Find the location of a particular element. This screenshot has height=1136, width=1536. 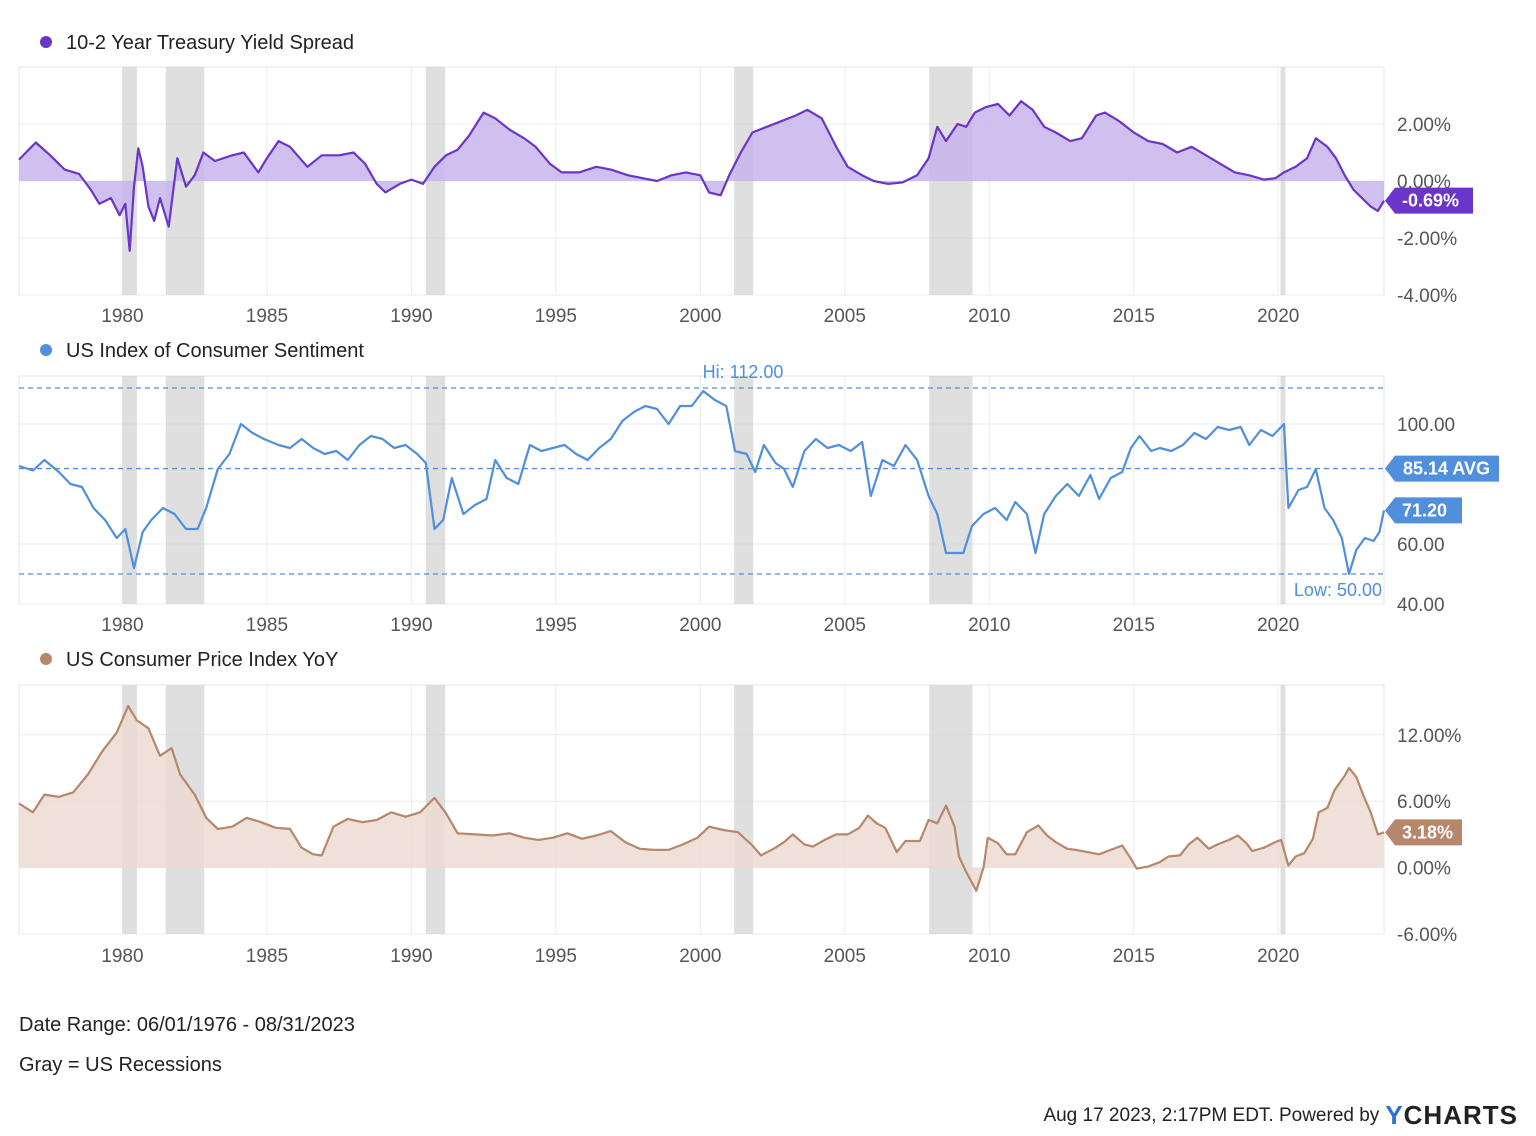

ycharts-logo: YCHARTS is located at coordinates (1451, 1115).